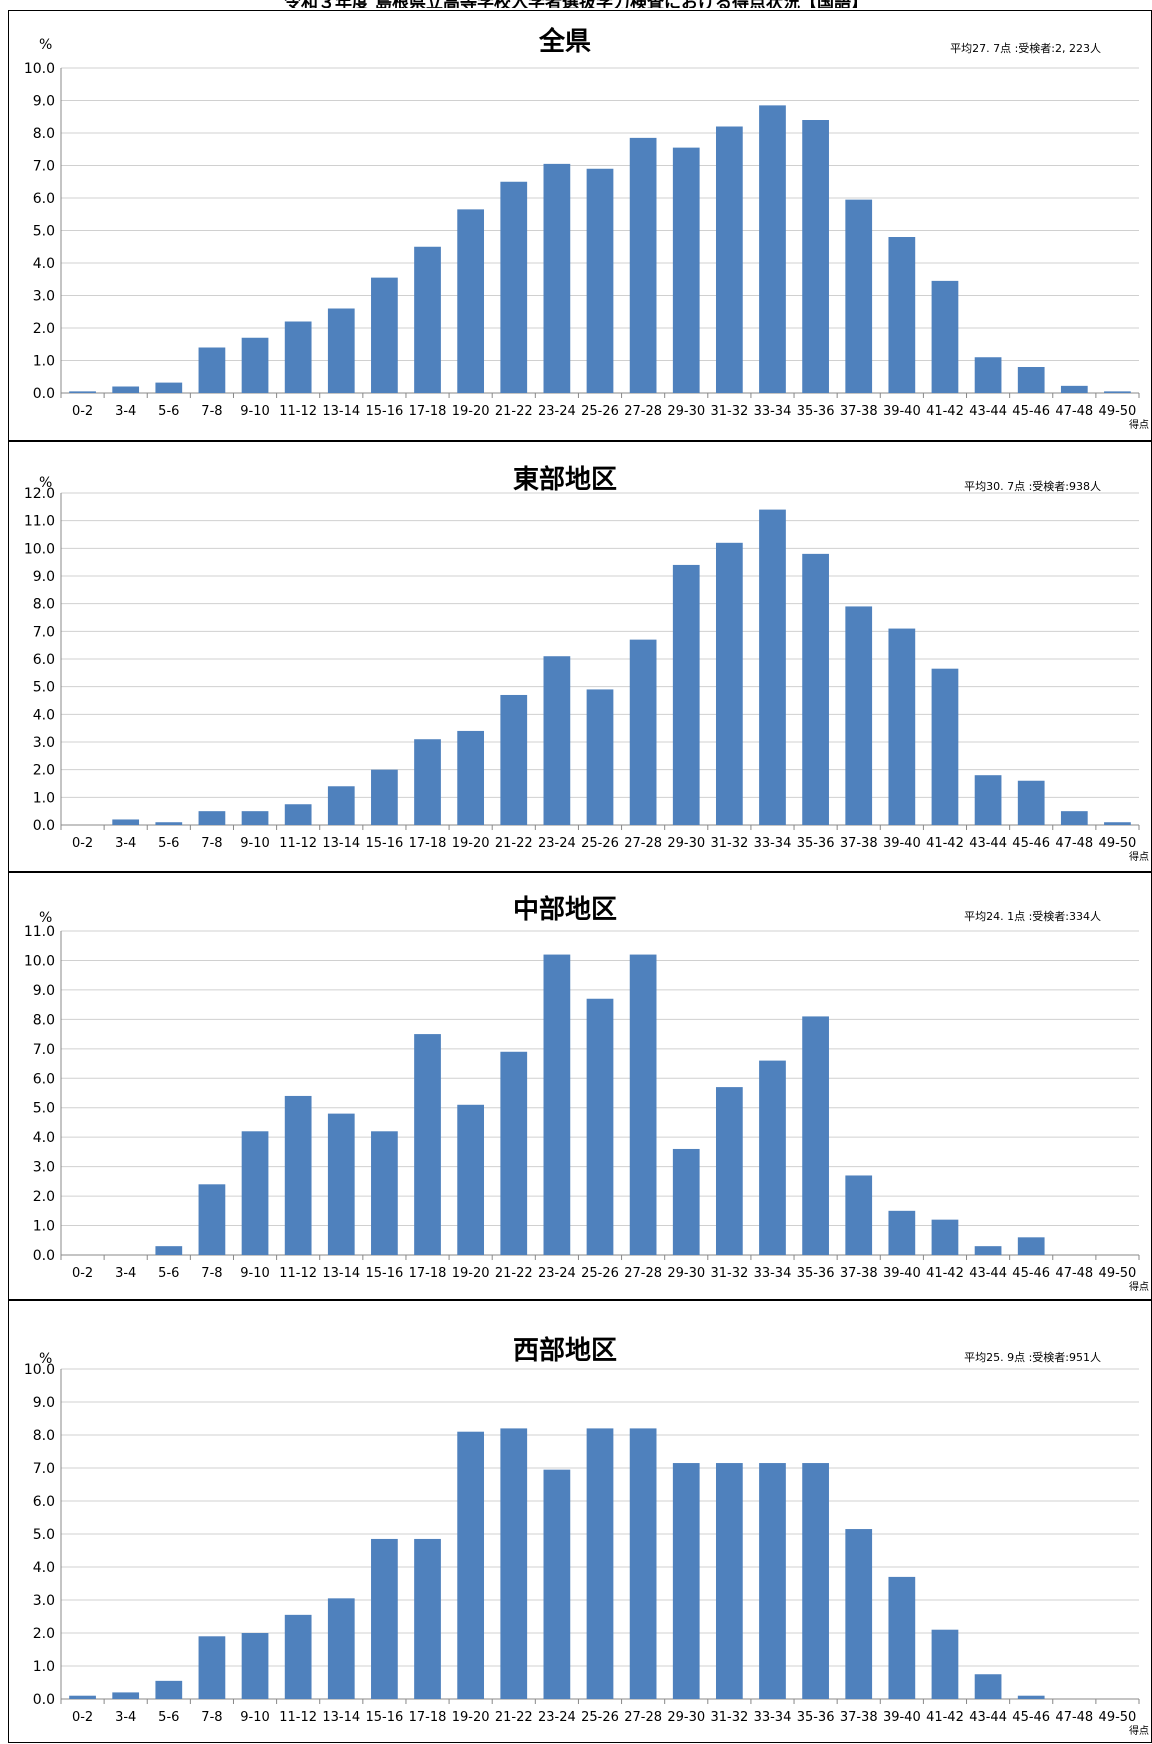  I want to click on y-tick-label: 5.0, so click(44, 688).